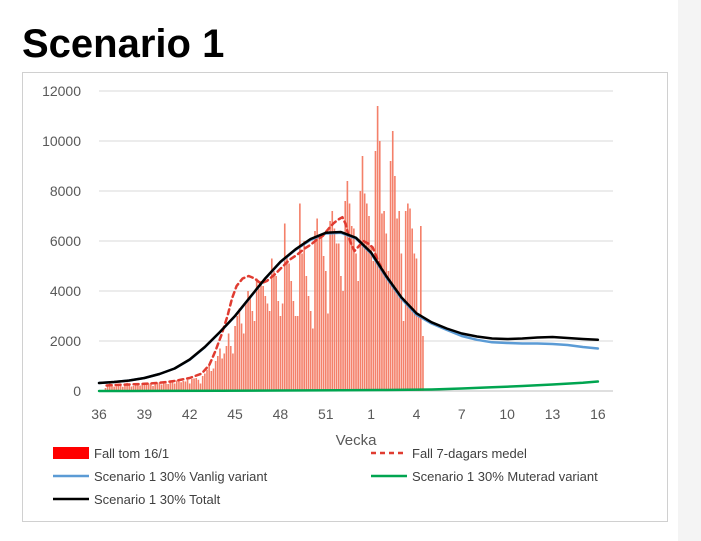 The width and height of the screenshot is (701, 541). I want to click on legend-label: Fall tom 16/1, so click(131, 453).